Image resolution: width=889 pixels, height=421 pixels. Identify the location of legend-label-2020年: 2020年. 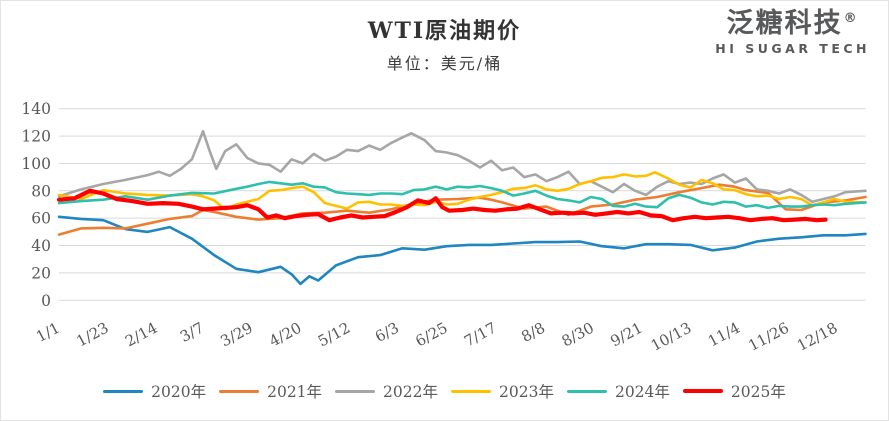
(179, 392).